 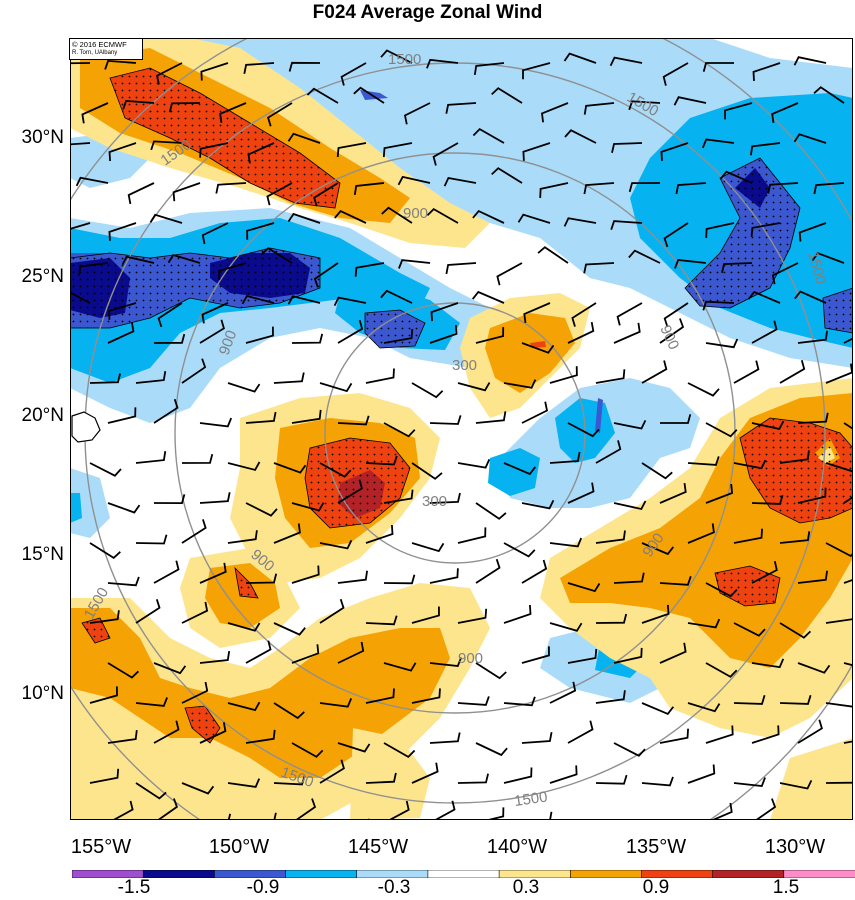 What do you see at coordinates (42, 415) in the screenshot?
I see `lat-label: 20°N` at bounding box center [42, 415].